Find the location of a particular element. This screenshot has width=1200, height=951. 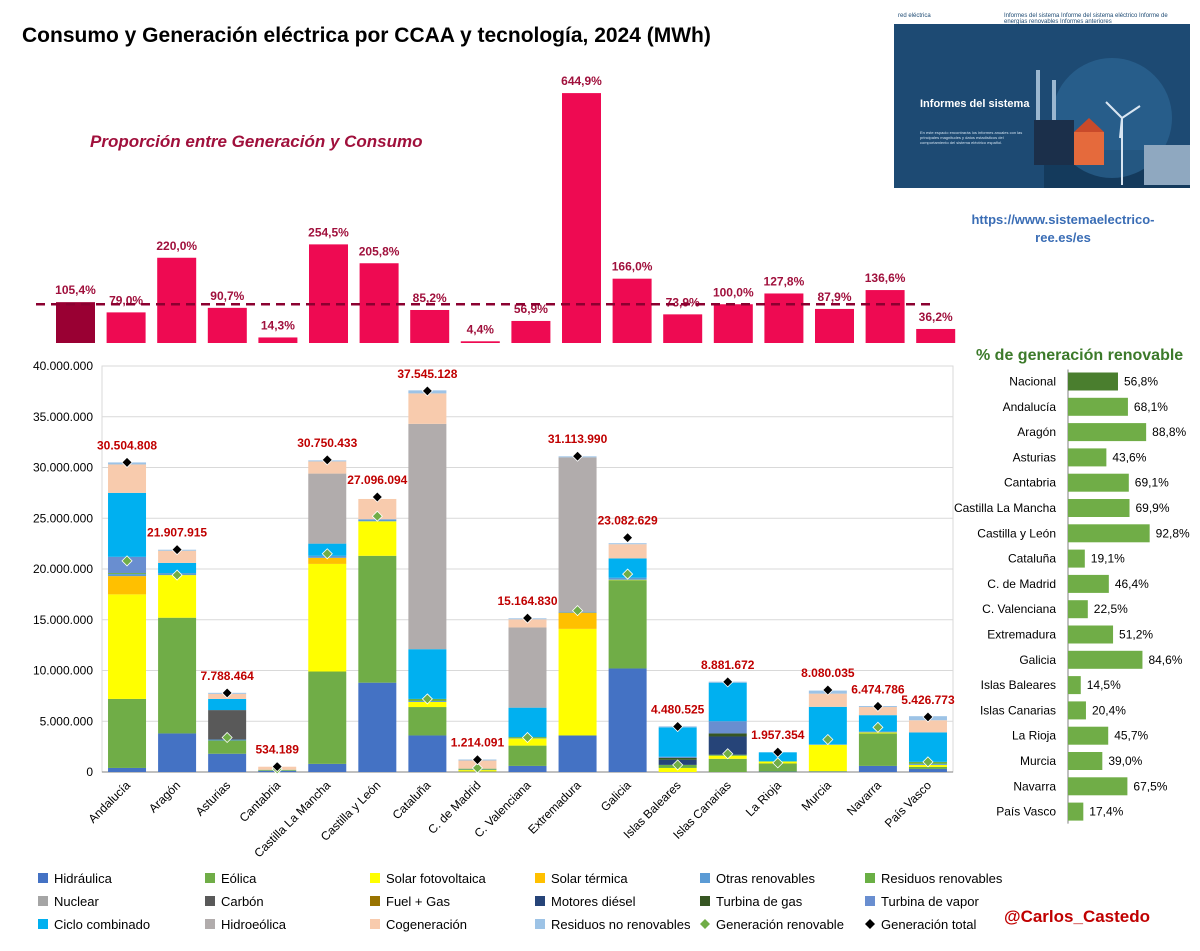

renew-value-label: 19,1% is located at coordinates (1108, 559).